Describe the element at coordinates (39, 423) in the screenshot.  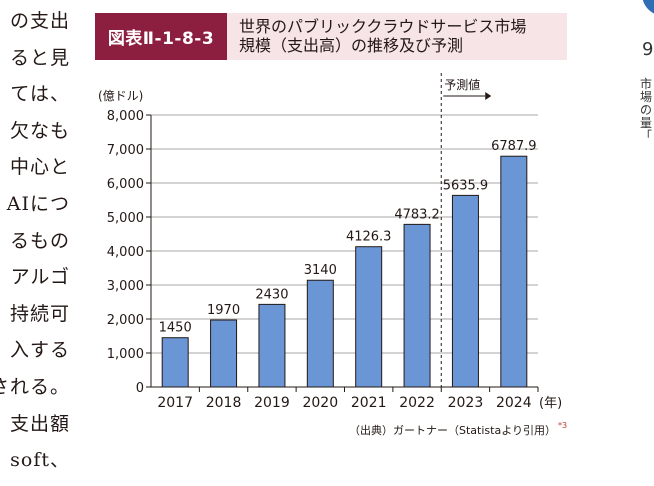
I see `body-text-line: 支出額` at that location.